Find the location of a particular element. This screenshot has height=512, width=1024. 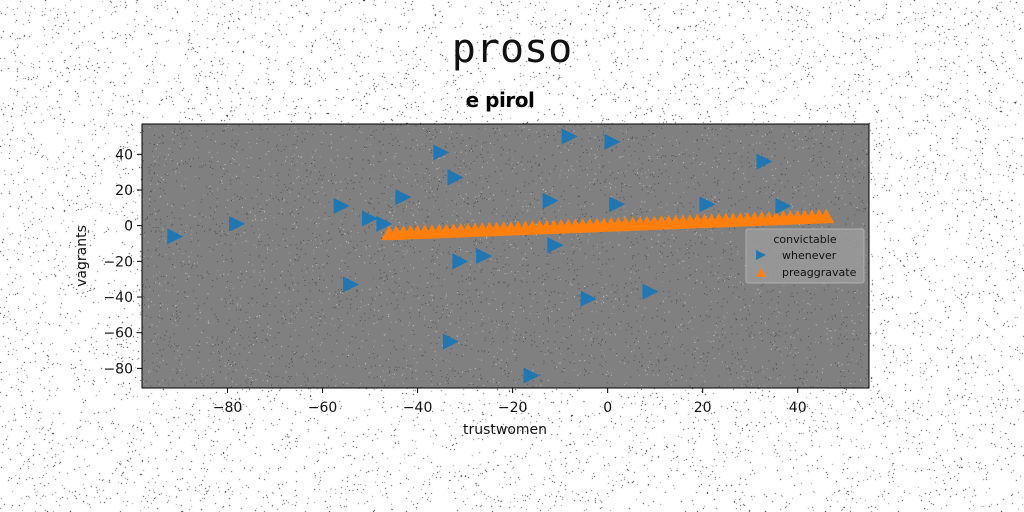

y-tick-label: −60 is located at coordinates (118, 334).